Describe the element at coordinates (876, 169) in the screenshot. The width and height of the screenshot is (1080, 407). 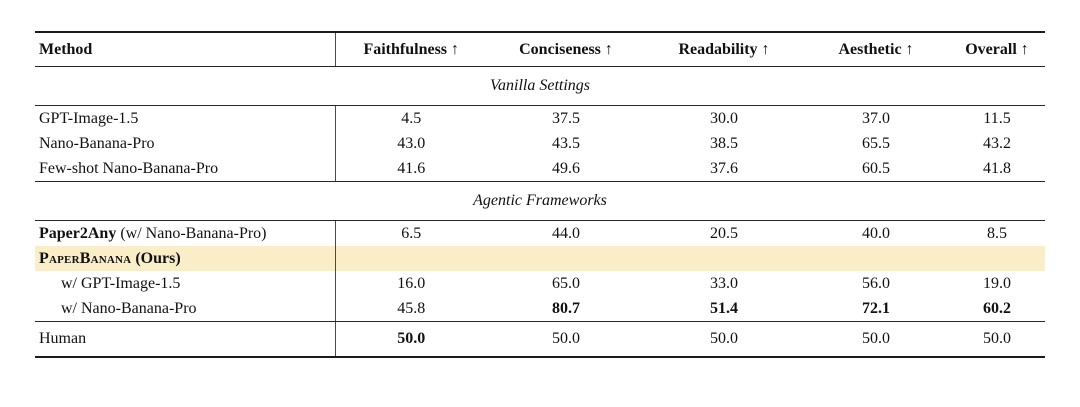
I see `aesthetic-value: 60.5` at that location.